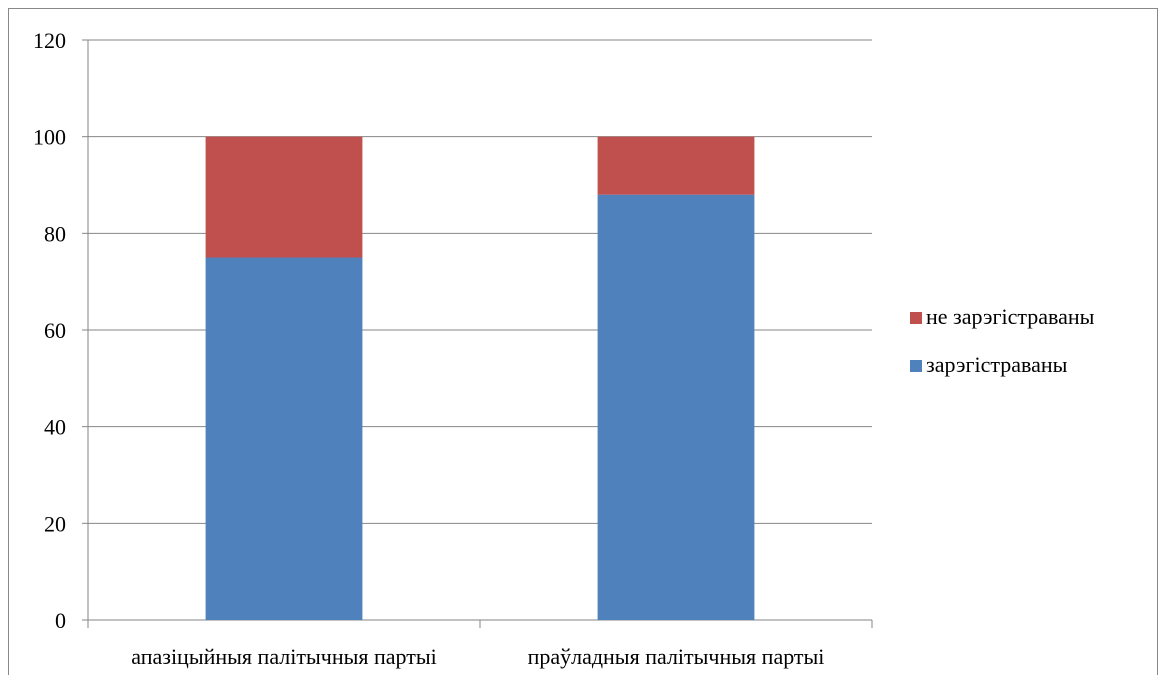 The width and height of the screenshot is (1160, 675). Describe the element at coordinates (676, 656) in the screenshot. I see `x-tick-label: праўладныя палітычныя партыі` at that location.